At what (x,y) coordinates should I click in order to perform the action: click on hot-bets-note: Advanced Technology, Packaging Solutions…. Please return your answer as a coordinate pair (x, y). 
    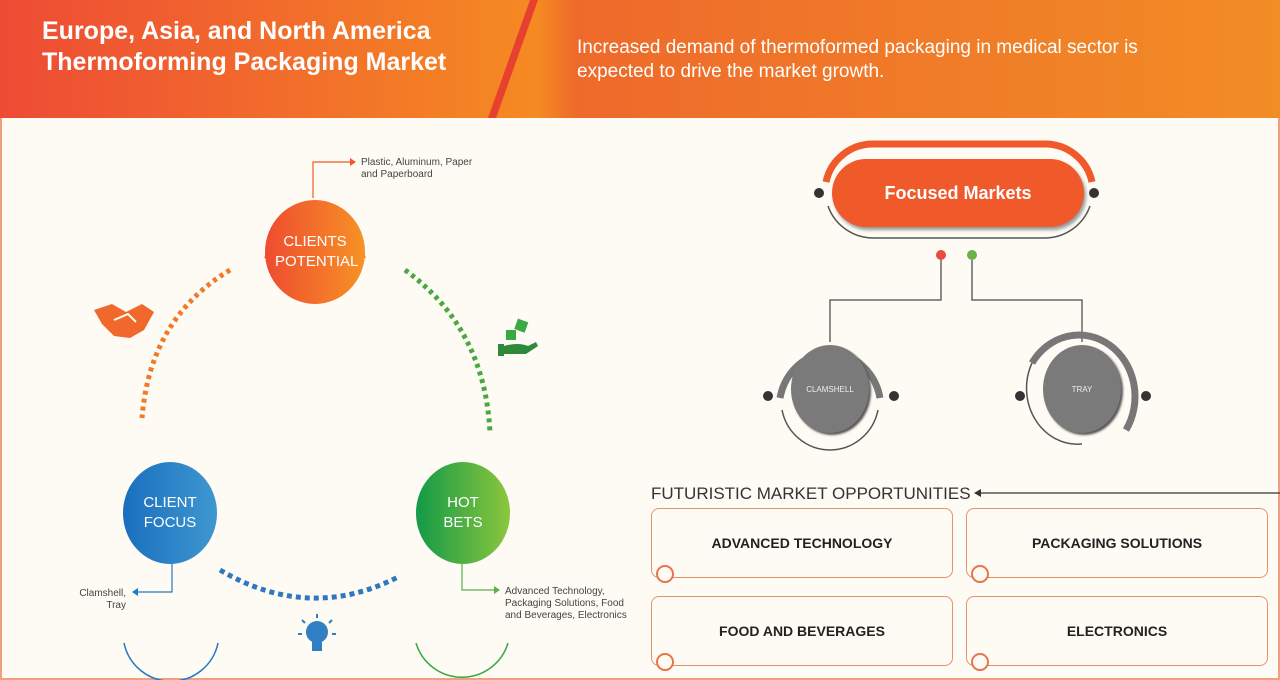
    Looking at the image, I should click on (566, 603).